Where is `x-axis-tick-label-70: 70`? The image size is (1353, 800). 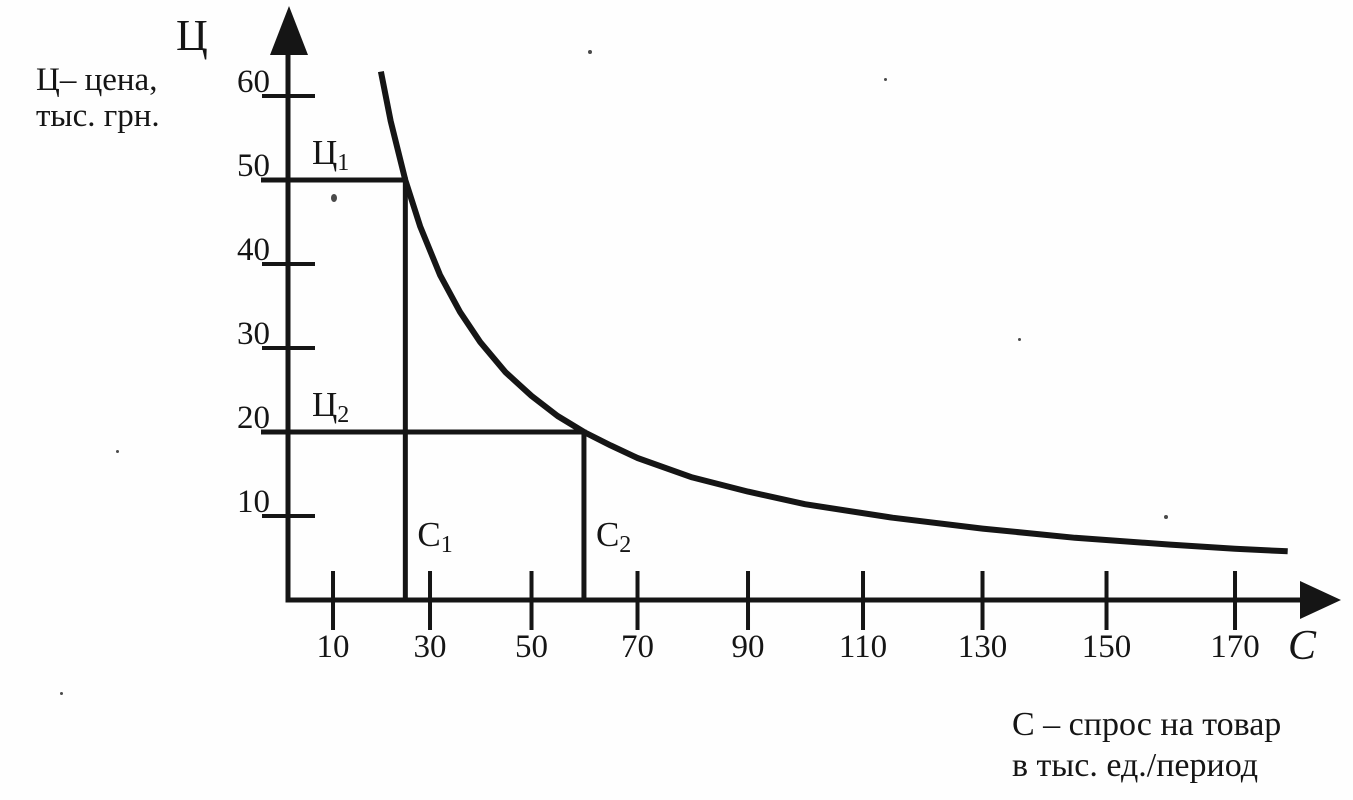 x-axis-tick-label-70: 70 is located at coordinates (638, 647).